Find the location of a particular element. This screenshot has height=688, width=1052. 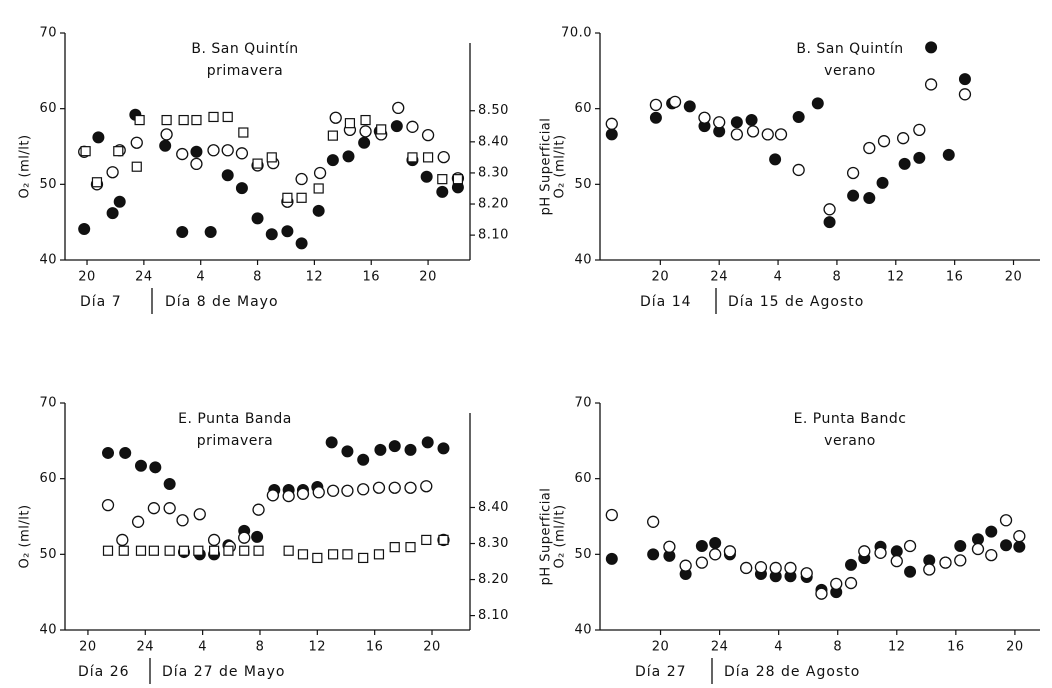

day-label: Día 15 de Agosto is located at coordinates (796, 302).